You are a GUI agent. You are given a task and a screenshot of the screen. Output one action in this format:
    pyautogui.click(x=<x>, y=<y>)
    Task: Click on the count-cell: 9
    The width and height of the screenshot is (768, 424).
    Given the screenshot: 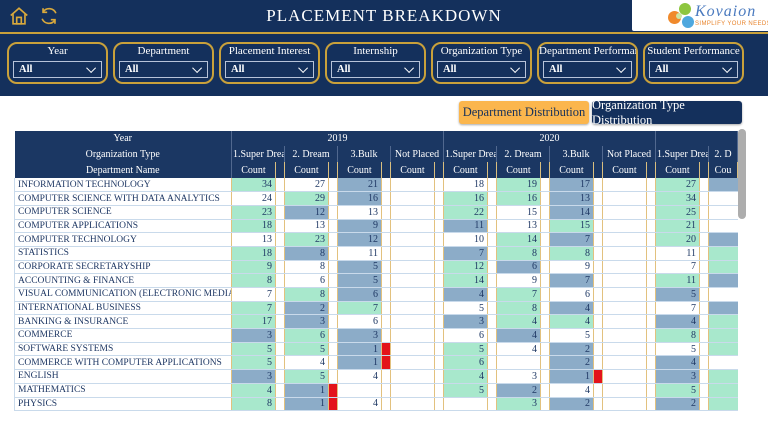 What is the action you would take?
    pyautogui.click(x=518, y=280)
    